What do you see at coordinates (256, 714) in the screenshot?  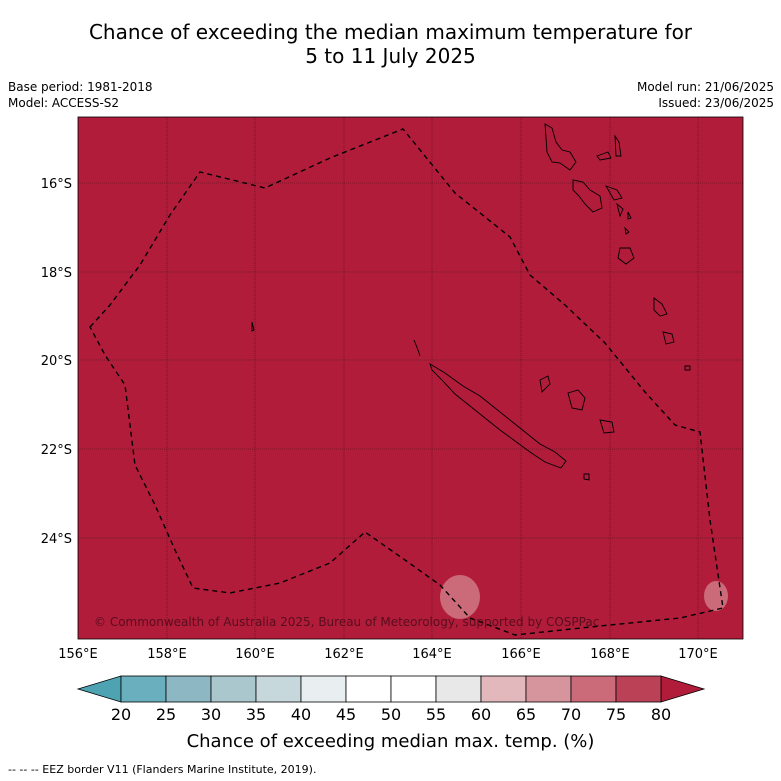 I see `colorbar-tick-label: 35` at bounding box center [256, 714].